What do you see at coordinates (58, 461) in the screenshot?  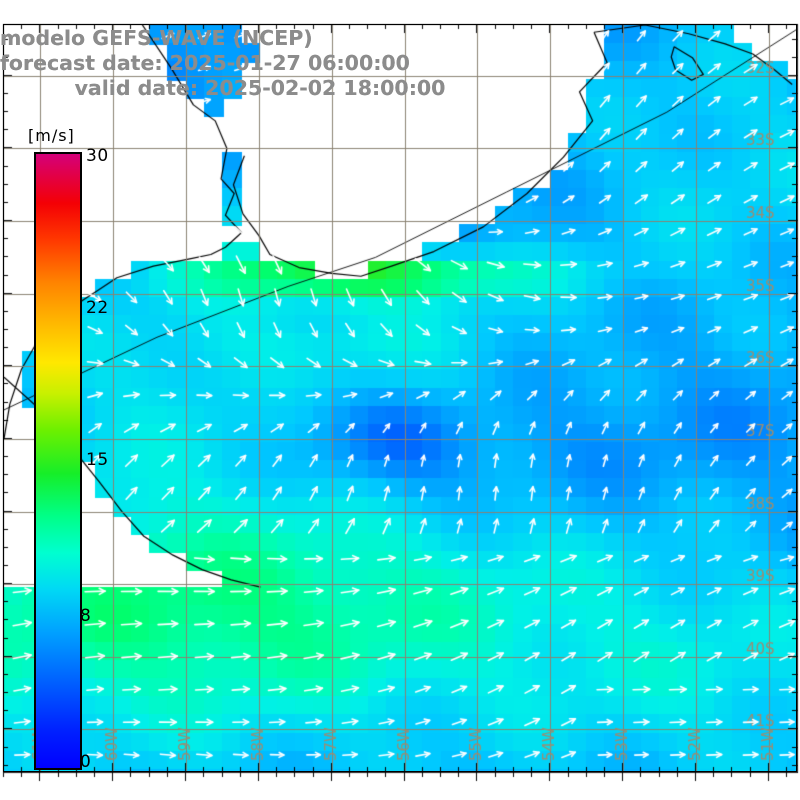 I see `colorbar-gradient` at bounding box center [58, 461].